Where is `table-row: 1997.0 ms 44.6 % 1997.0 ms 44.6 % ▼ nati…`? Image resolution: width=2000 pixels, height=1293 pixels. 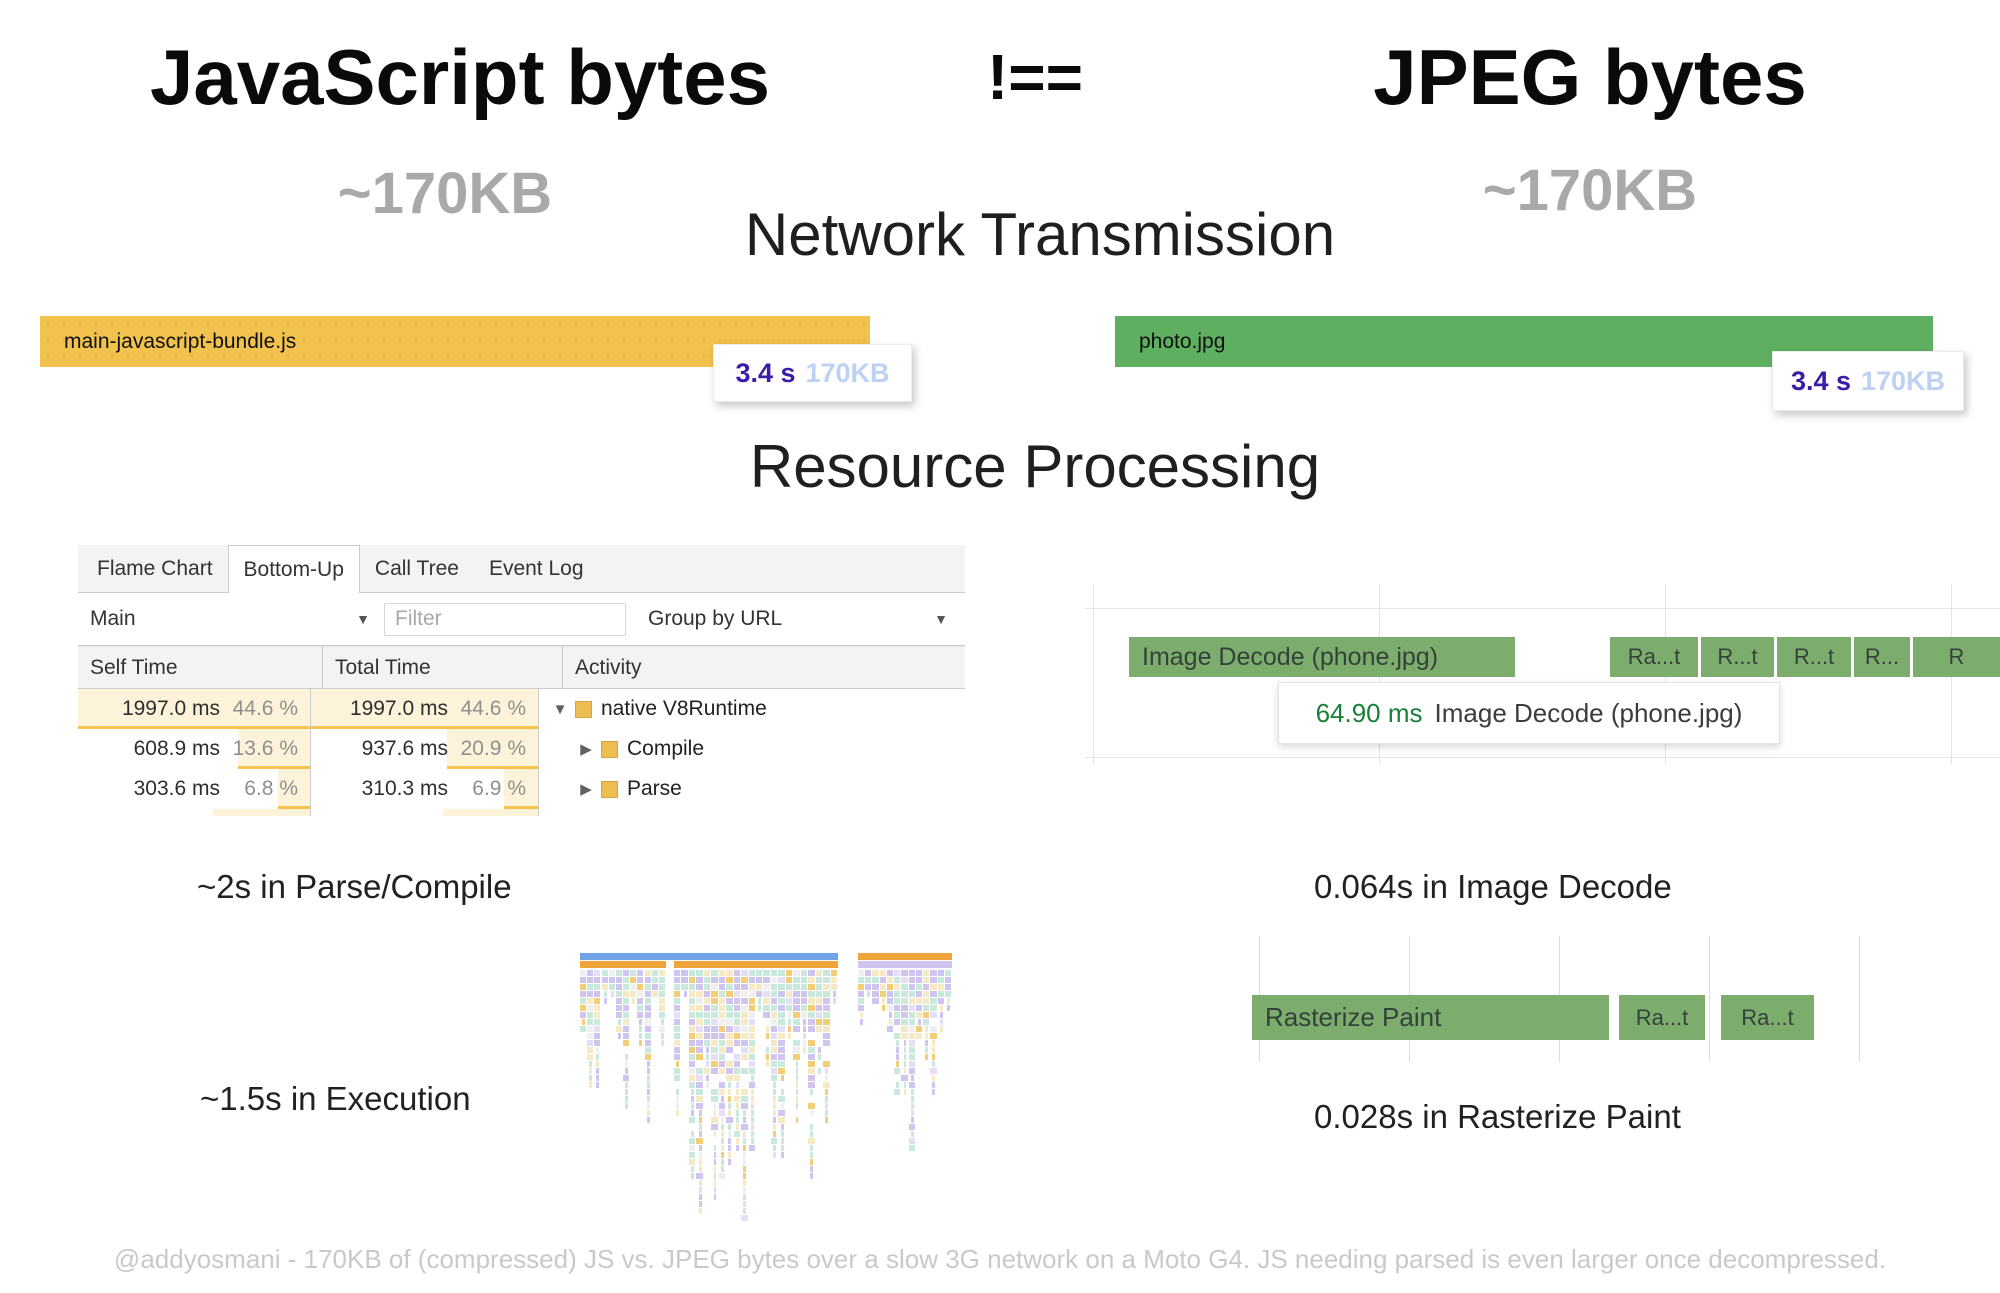 table-row: 1997.0 ms 44.6 % 1997.0 ms 44.6 % ▼ nati… is located at coordinates (521, 709).